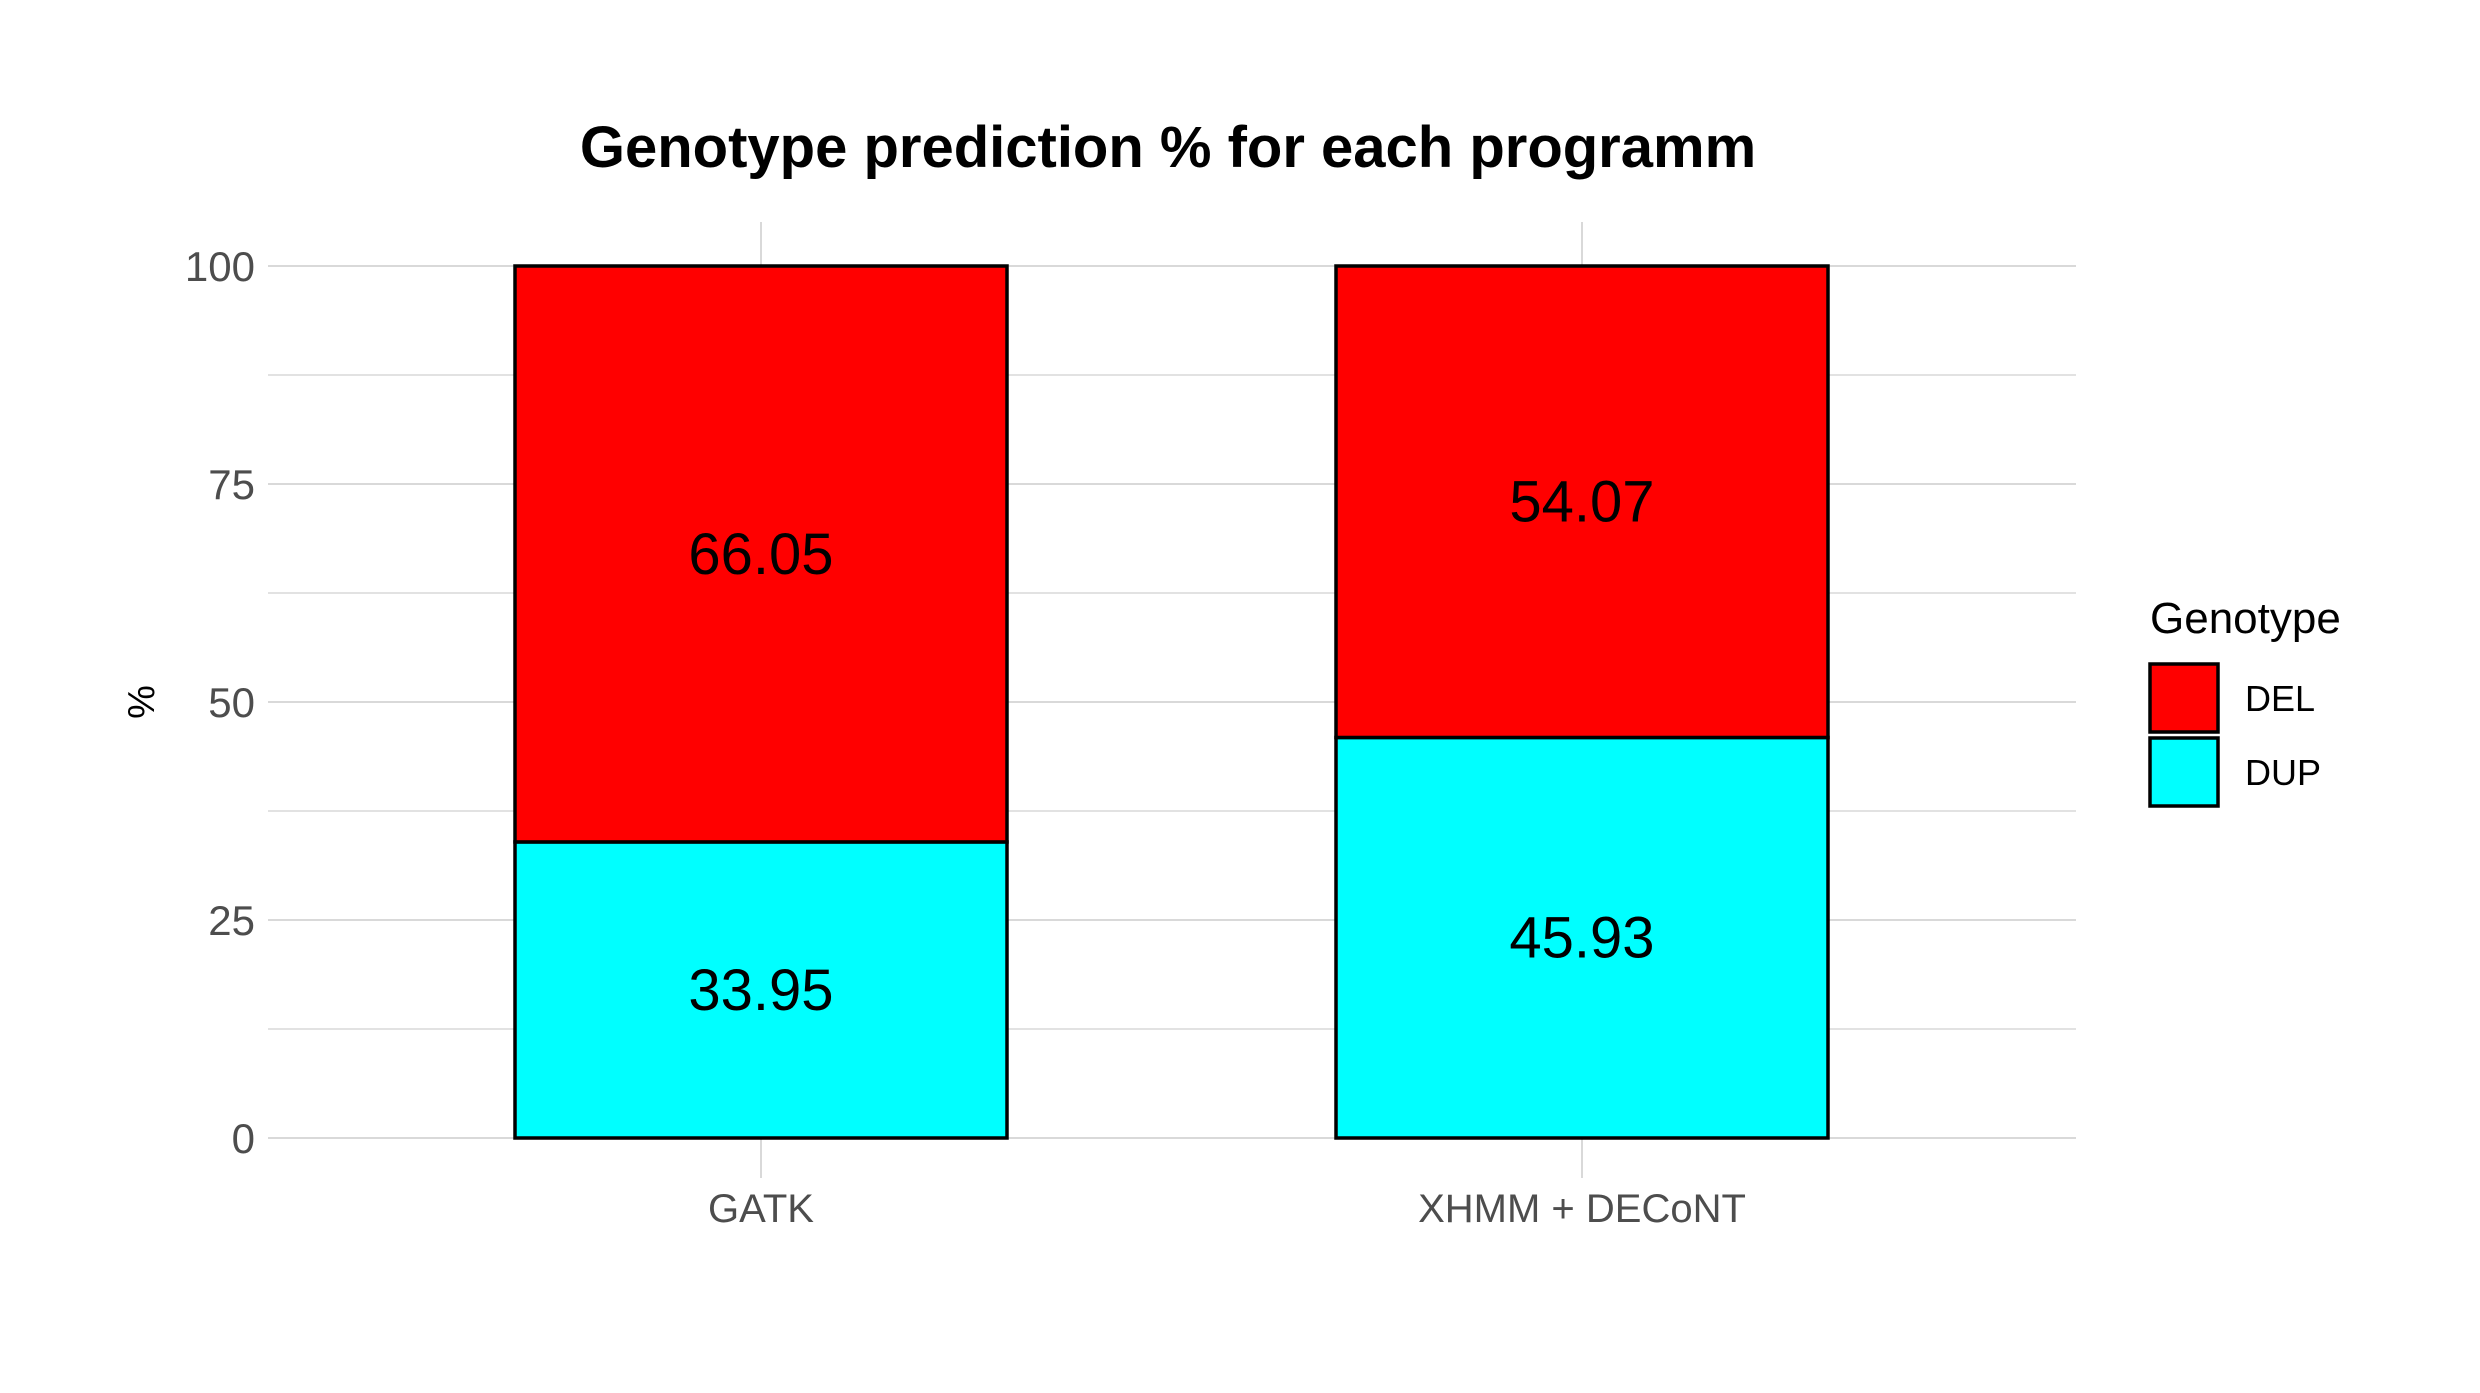  What do you see at coordinates (231, 702) in the screenshot?
I see `y-tick-label: 50` at bounding box center [231, 702].